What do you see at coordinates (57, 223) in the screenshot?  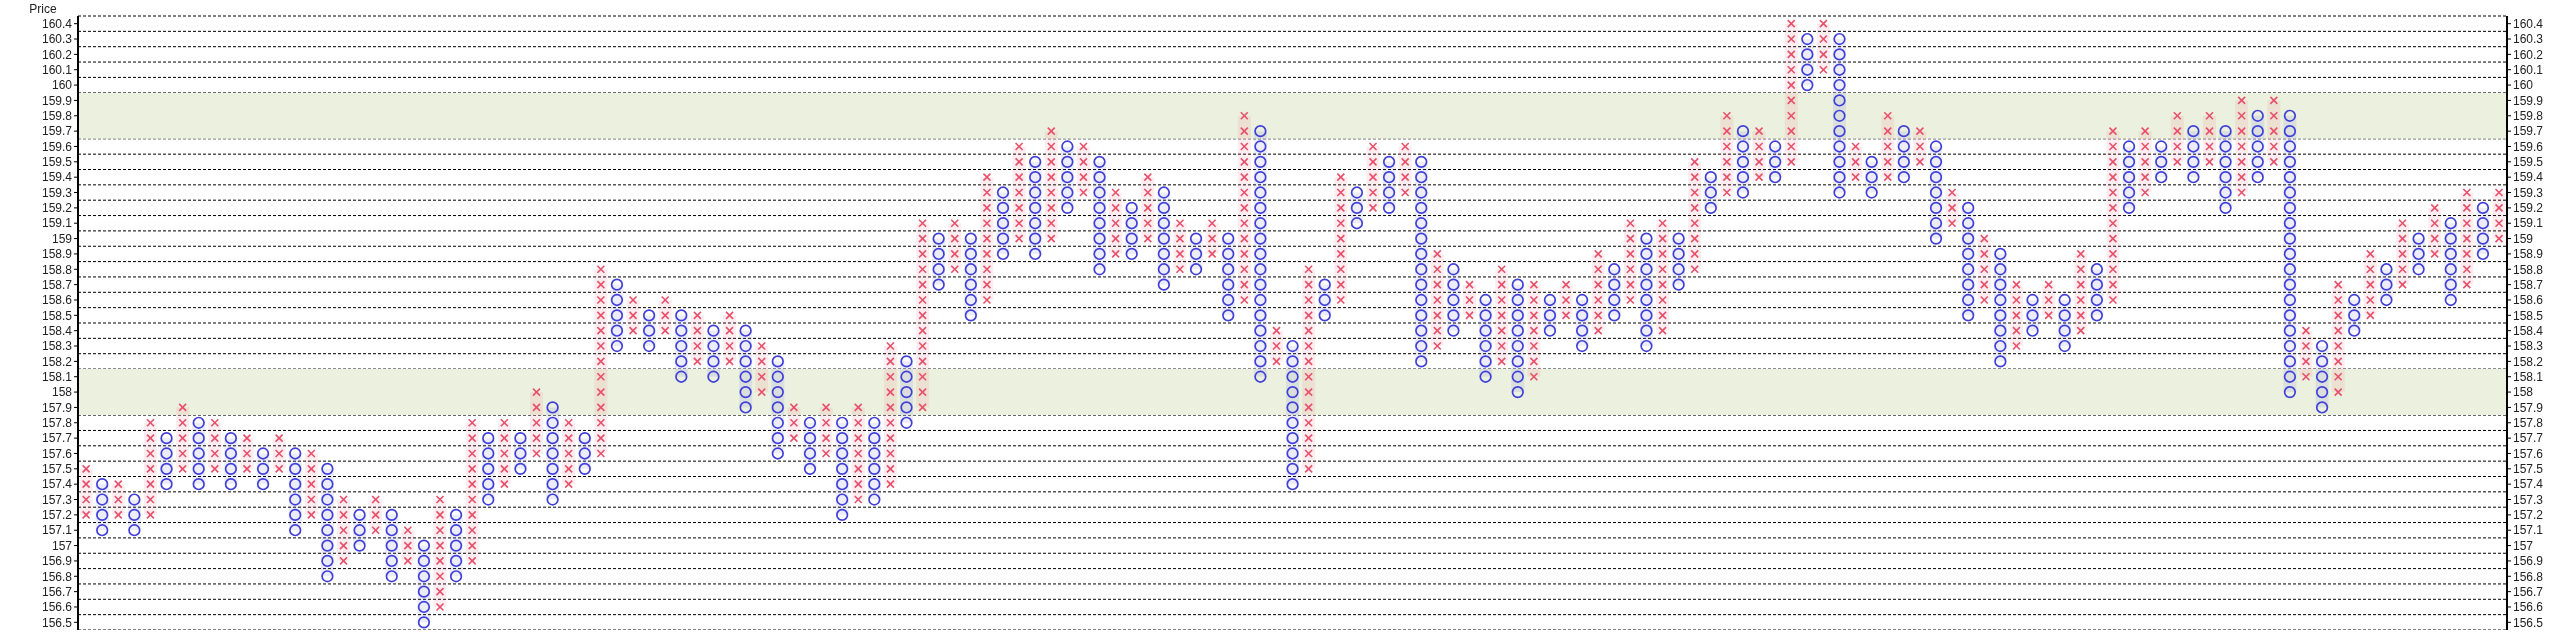 I see `y-tick-label: 159.1` at bounding box center [57, 223].